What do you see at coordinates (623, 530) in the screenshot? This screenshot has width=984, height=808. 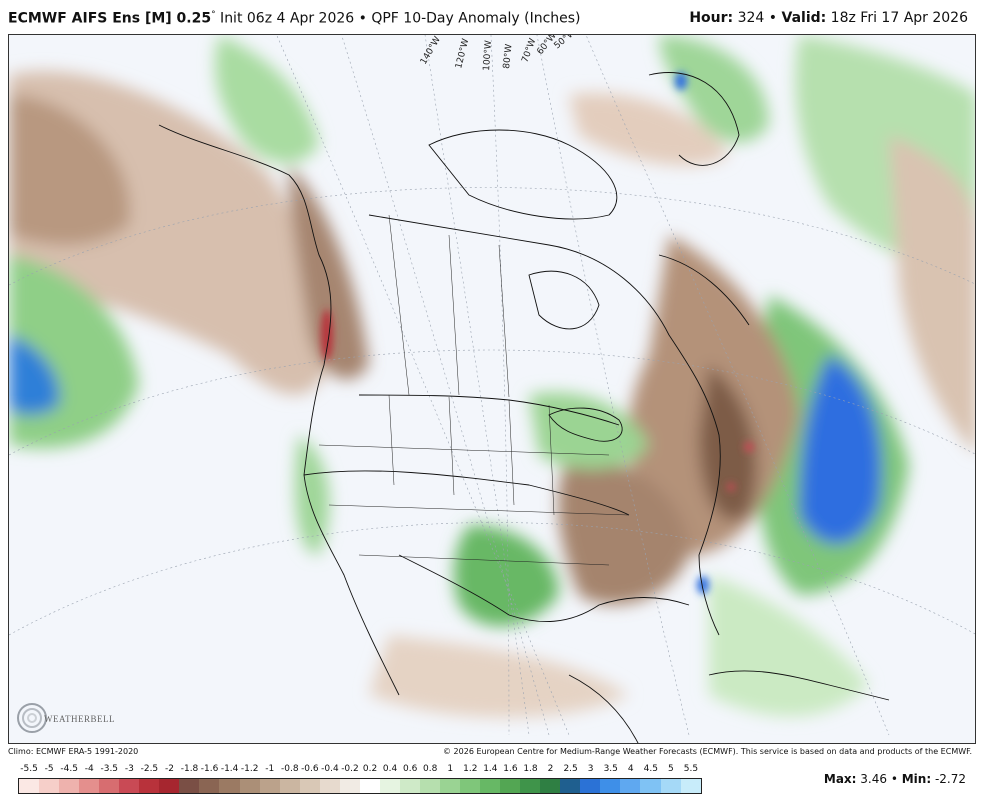 I see `southeast-dry-area` at bounding box center [623, 530].